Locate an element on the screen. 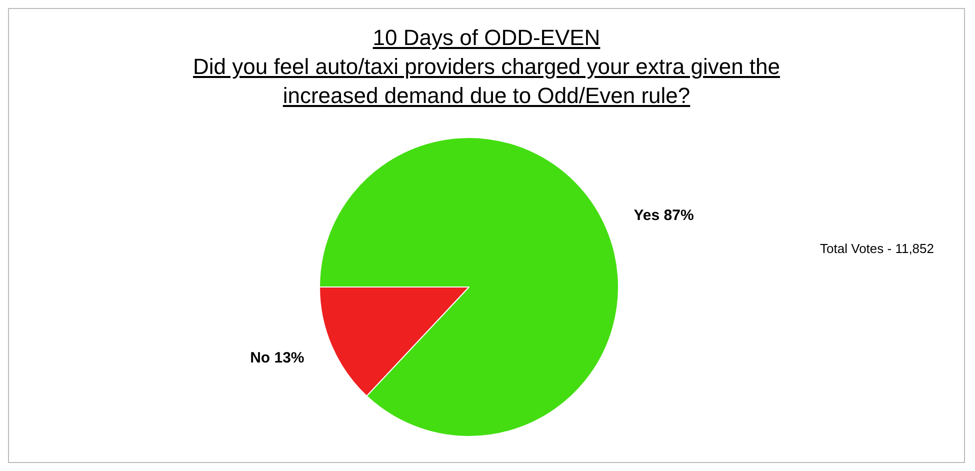 Image resolution: width=975 pixels, height=471 pixels. chart-title: 10 Days of ODD-EVEN Did you feel auto/taxi providers charged your extra given the increased demand due to Odd/Even rule? is located at coordinates (486, 67).